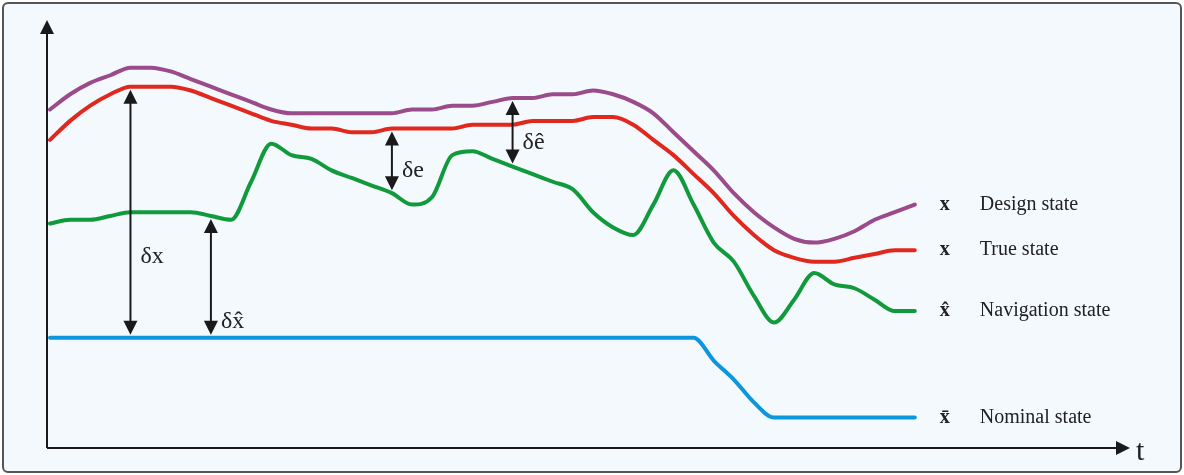 The image size is (1184, 475). Describe the element at coordinates (1140, 449) in the screenshot. I see `text: t` at that location.